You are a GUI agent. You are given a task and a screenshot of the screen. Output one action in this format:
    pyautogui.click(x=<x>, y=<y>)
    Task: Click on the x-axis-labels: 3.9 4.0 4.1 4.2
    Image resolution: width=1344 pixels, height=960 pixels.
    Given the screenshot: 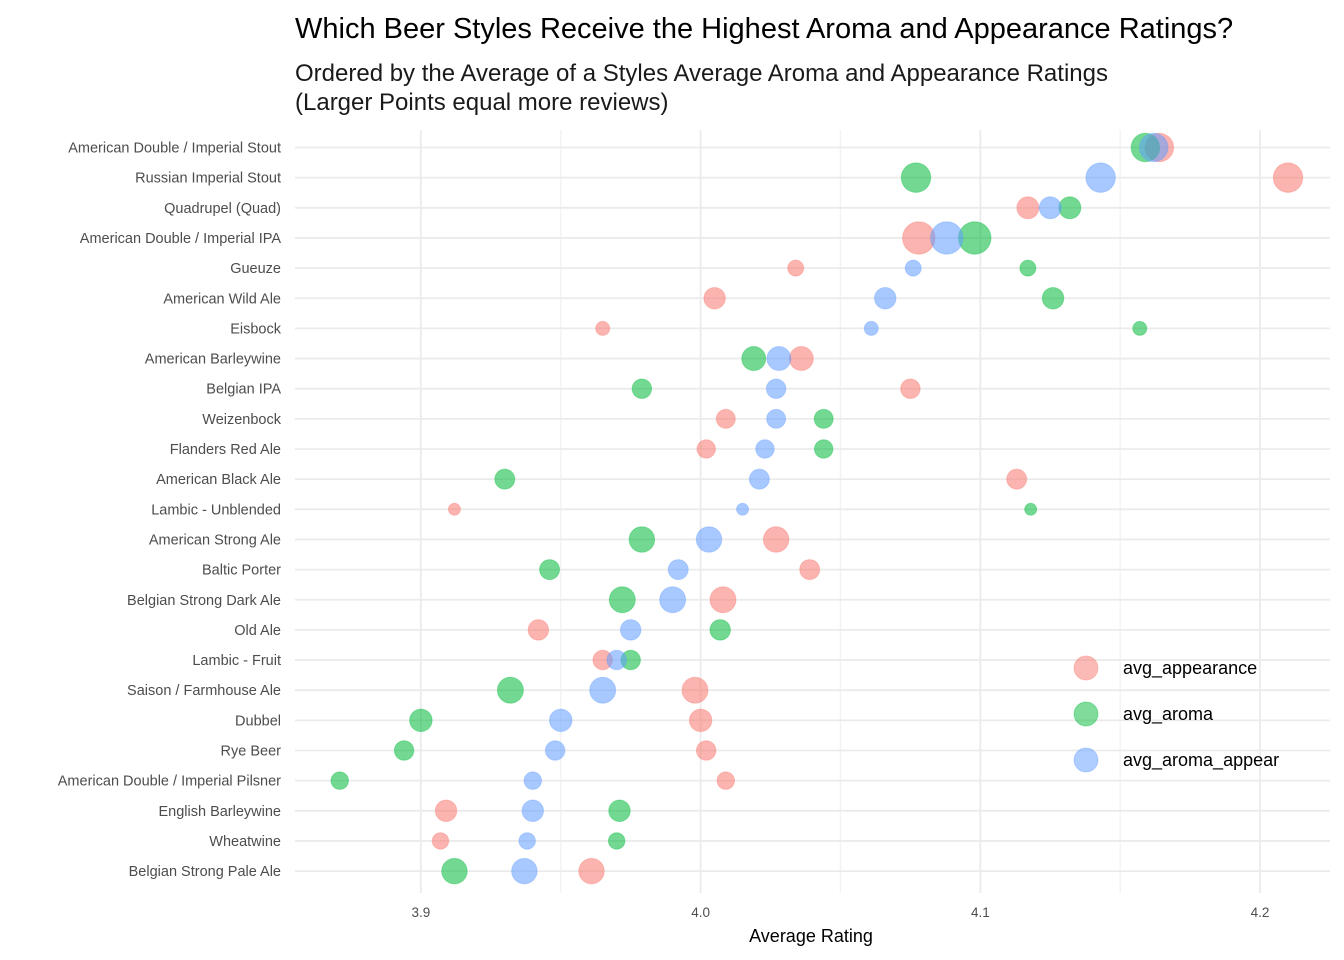 What is the action you would take?
    pyautogui.click(x=840, y=912)
    